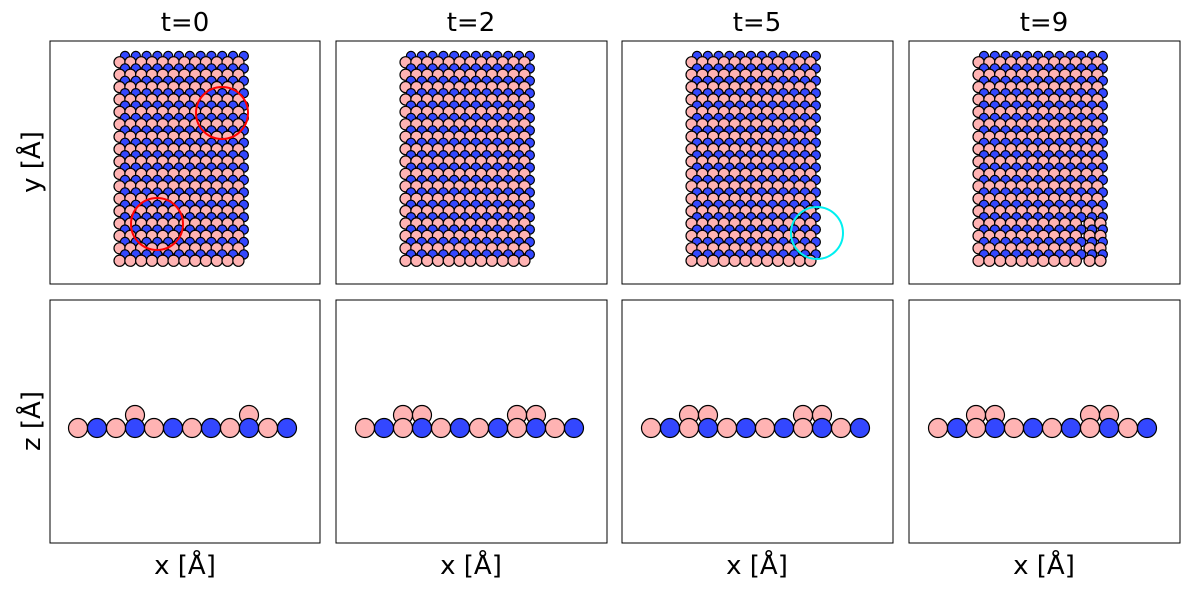 This screenshot has width=1189, height=590. What do you see at coordinates (467, 158) in the screenshot?
I see `top-lattice-t2` at bounding box center [467, 158].